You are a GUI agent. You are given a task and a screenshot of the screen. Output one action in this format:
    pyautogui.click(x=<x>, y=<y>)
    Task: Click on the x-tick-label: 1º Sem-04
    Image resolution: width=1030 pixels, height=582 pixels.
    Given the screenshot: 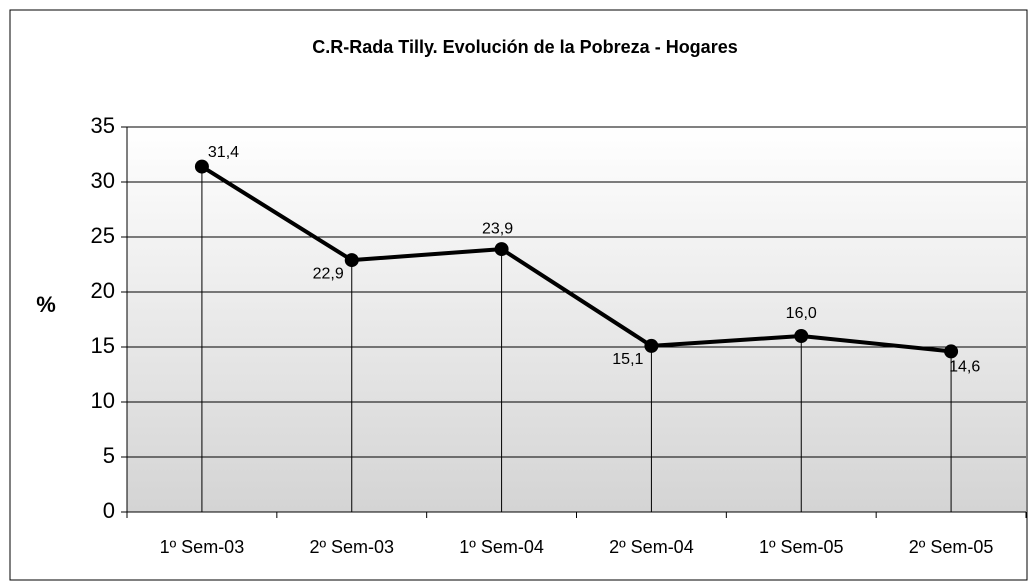 What is the action you would take?
    pyautogui.click(x=501, y=547)
    